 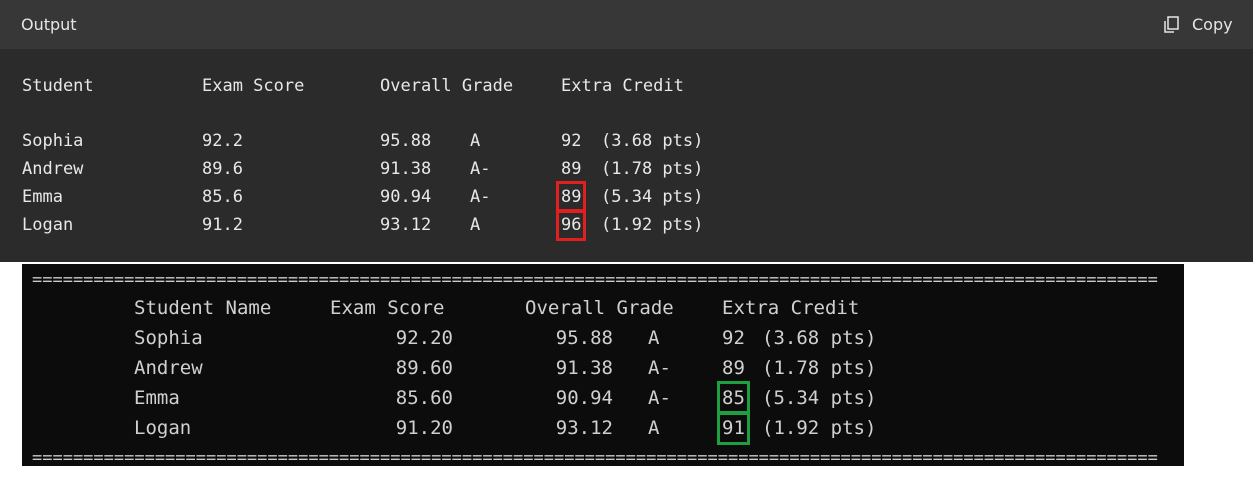 I want to click on exam-cell: 85.6, so click(x=222, y=197).